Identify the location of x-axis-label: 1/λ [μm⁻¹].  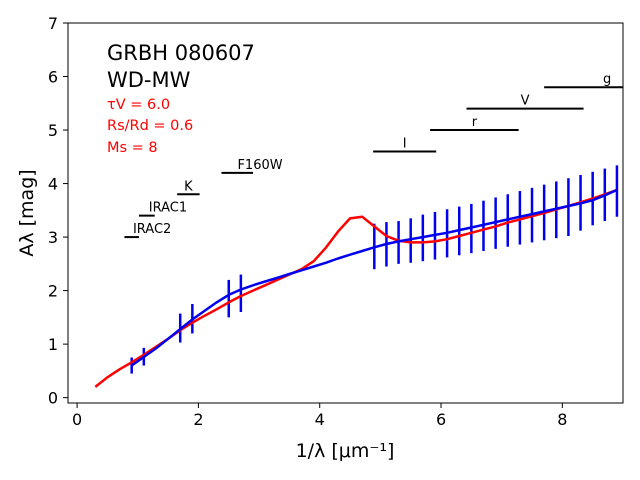
(345, 451).